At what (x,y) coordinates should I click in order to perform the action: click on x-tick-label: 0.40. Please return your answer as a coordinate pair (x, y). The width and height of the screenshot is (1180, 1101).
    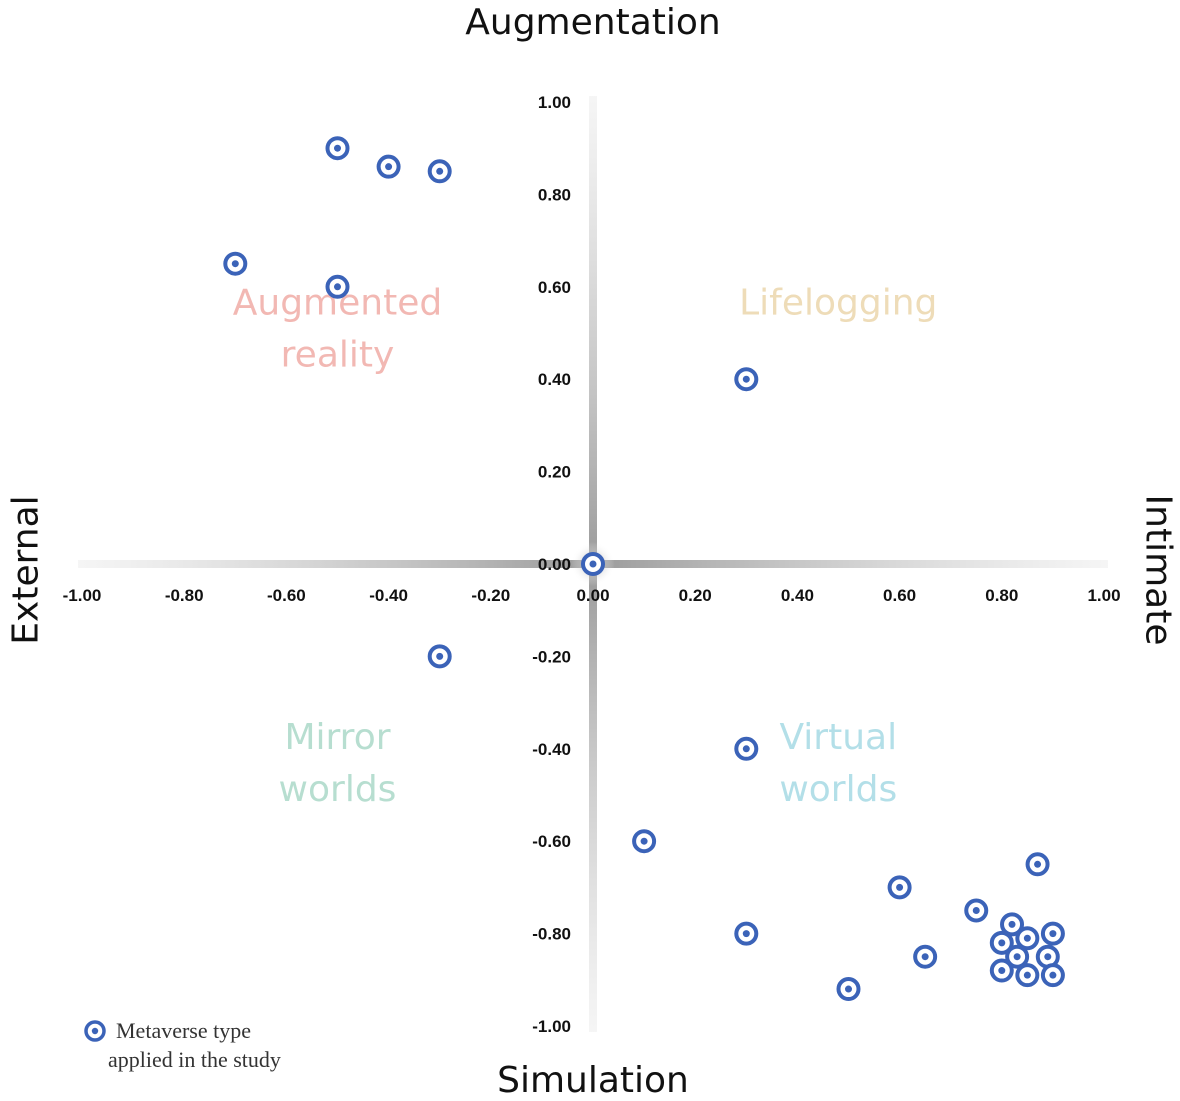
    Looking at the image, I should click on (797, 595).